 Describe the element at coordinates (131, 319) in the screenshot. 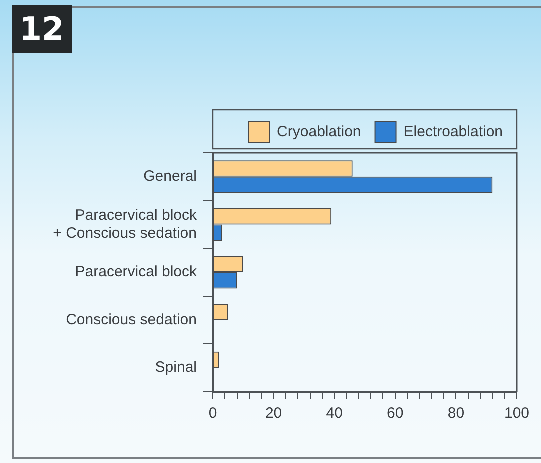

I see `y-tick-label: Conscious sedation` at that location.